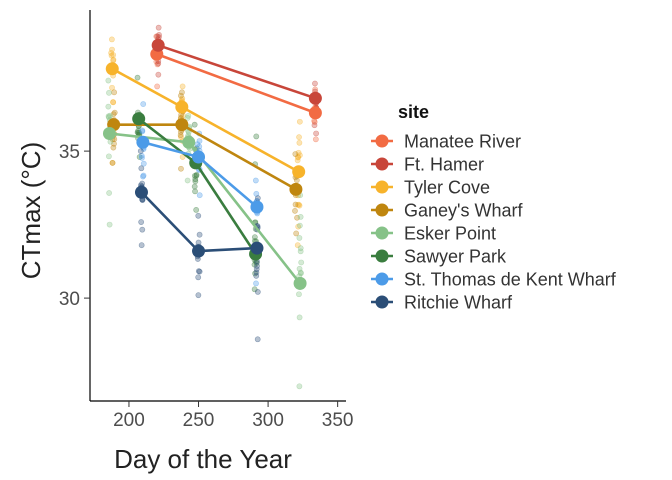 This screenshot has width=672, height=480. I want to click on legend-label-manatee-river: Manatee River, so click(462, 142).